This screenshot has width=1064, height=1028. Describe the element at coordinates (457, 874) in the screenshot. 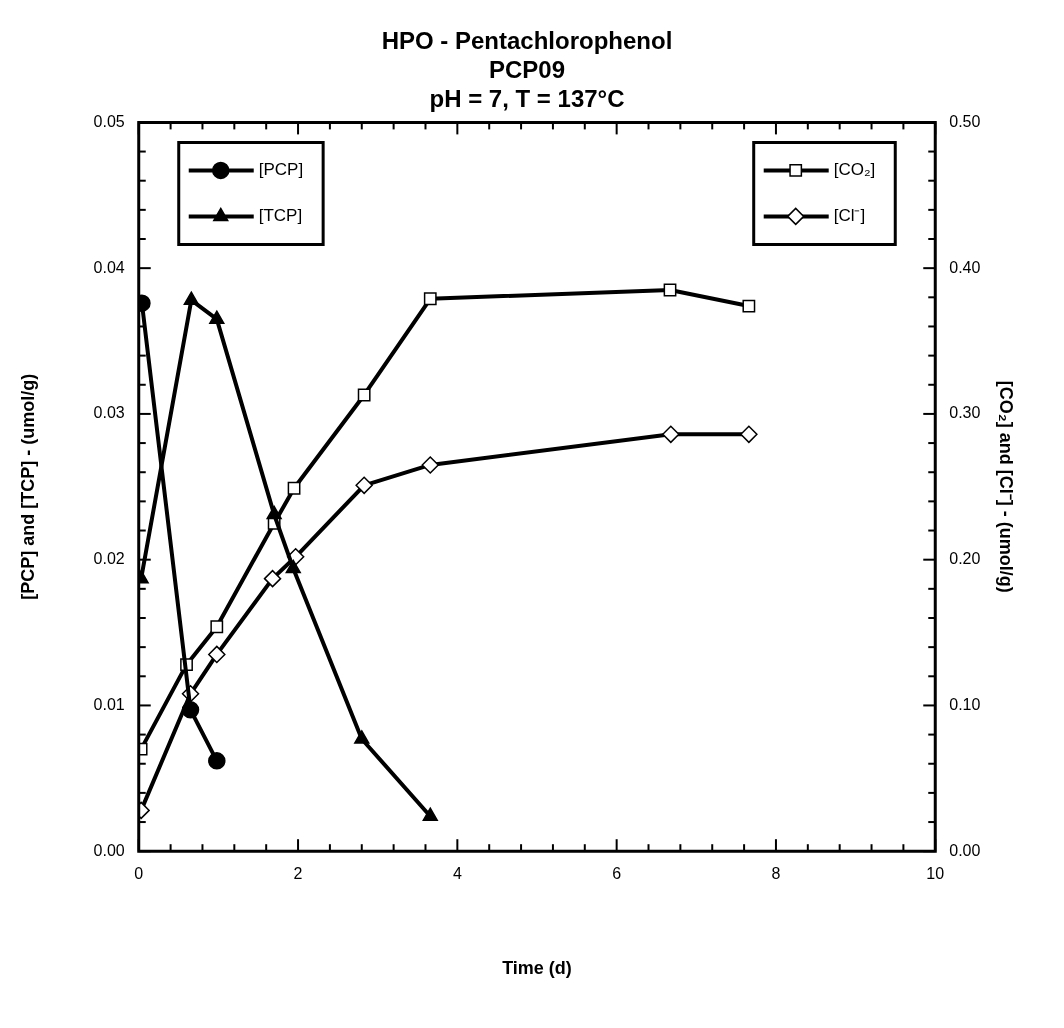

I see `x-tick-label: 4` at that location.